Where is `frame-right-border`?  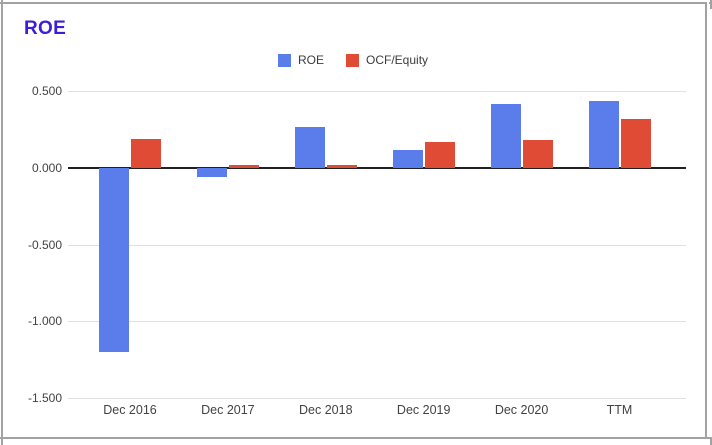
frame-right-border is located at coordinates (706, 220).